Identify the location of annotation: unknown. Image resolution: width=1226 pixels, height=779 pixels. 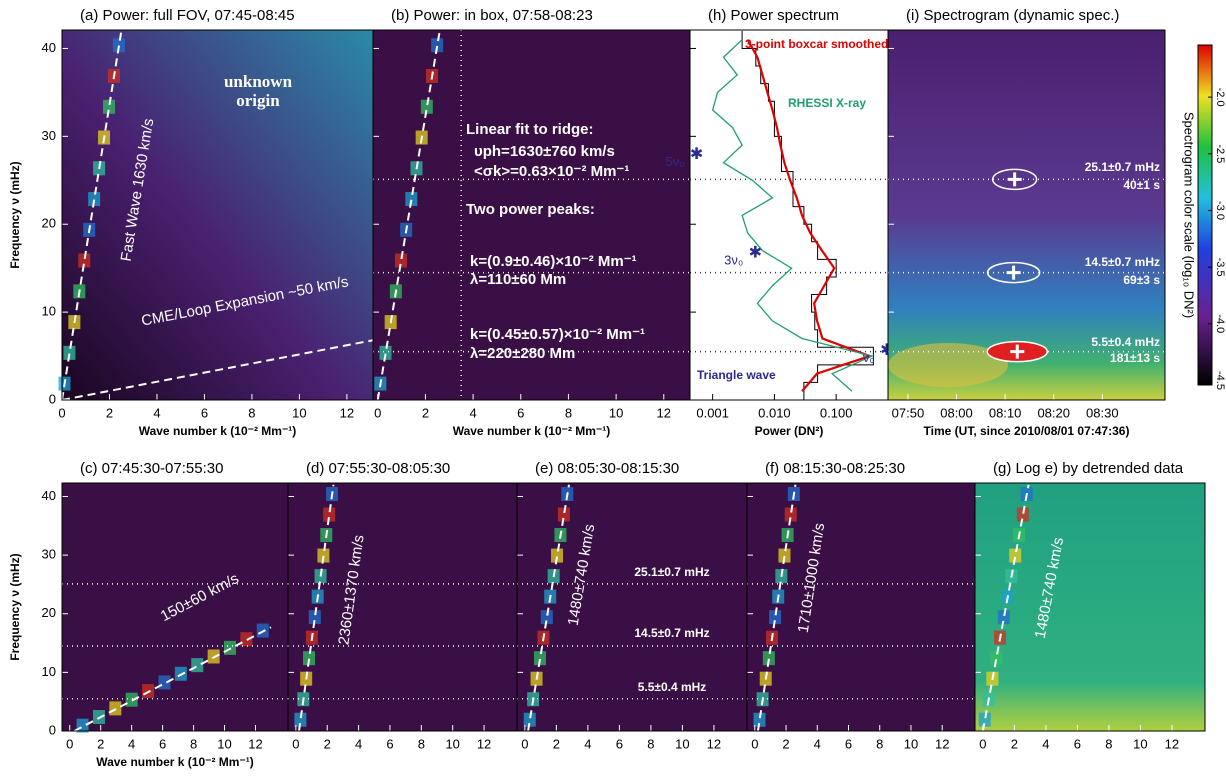
(258, 81).